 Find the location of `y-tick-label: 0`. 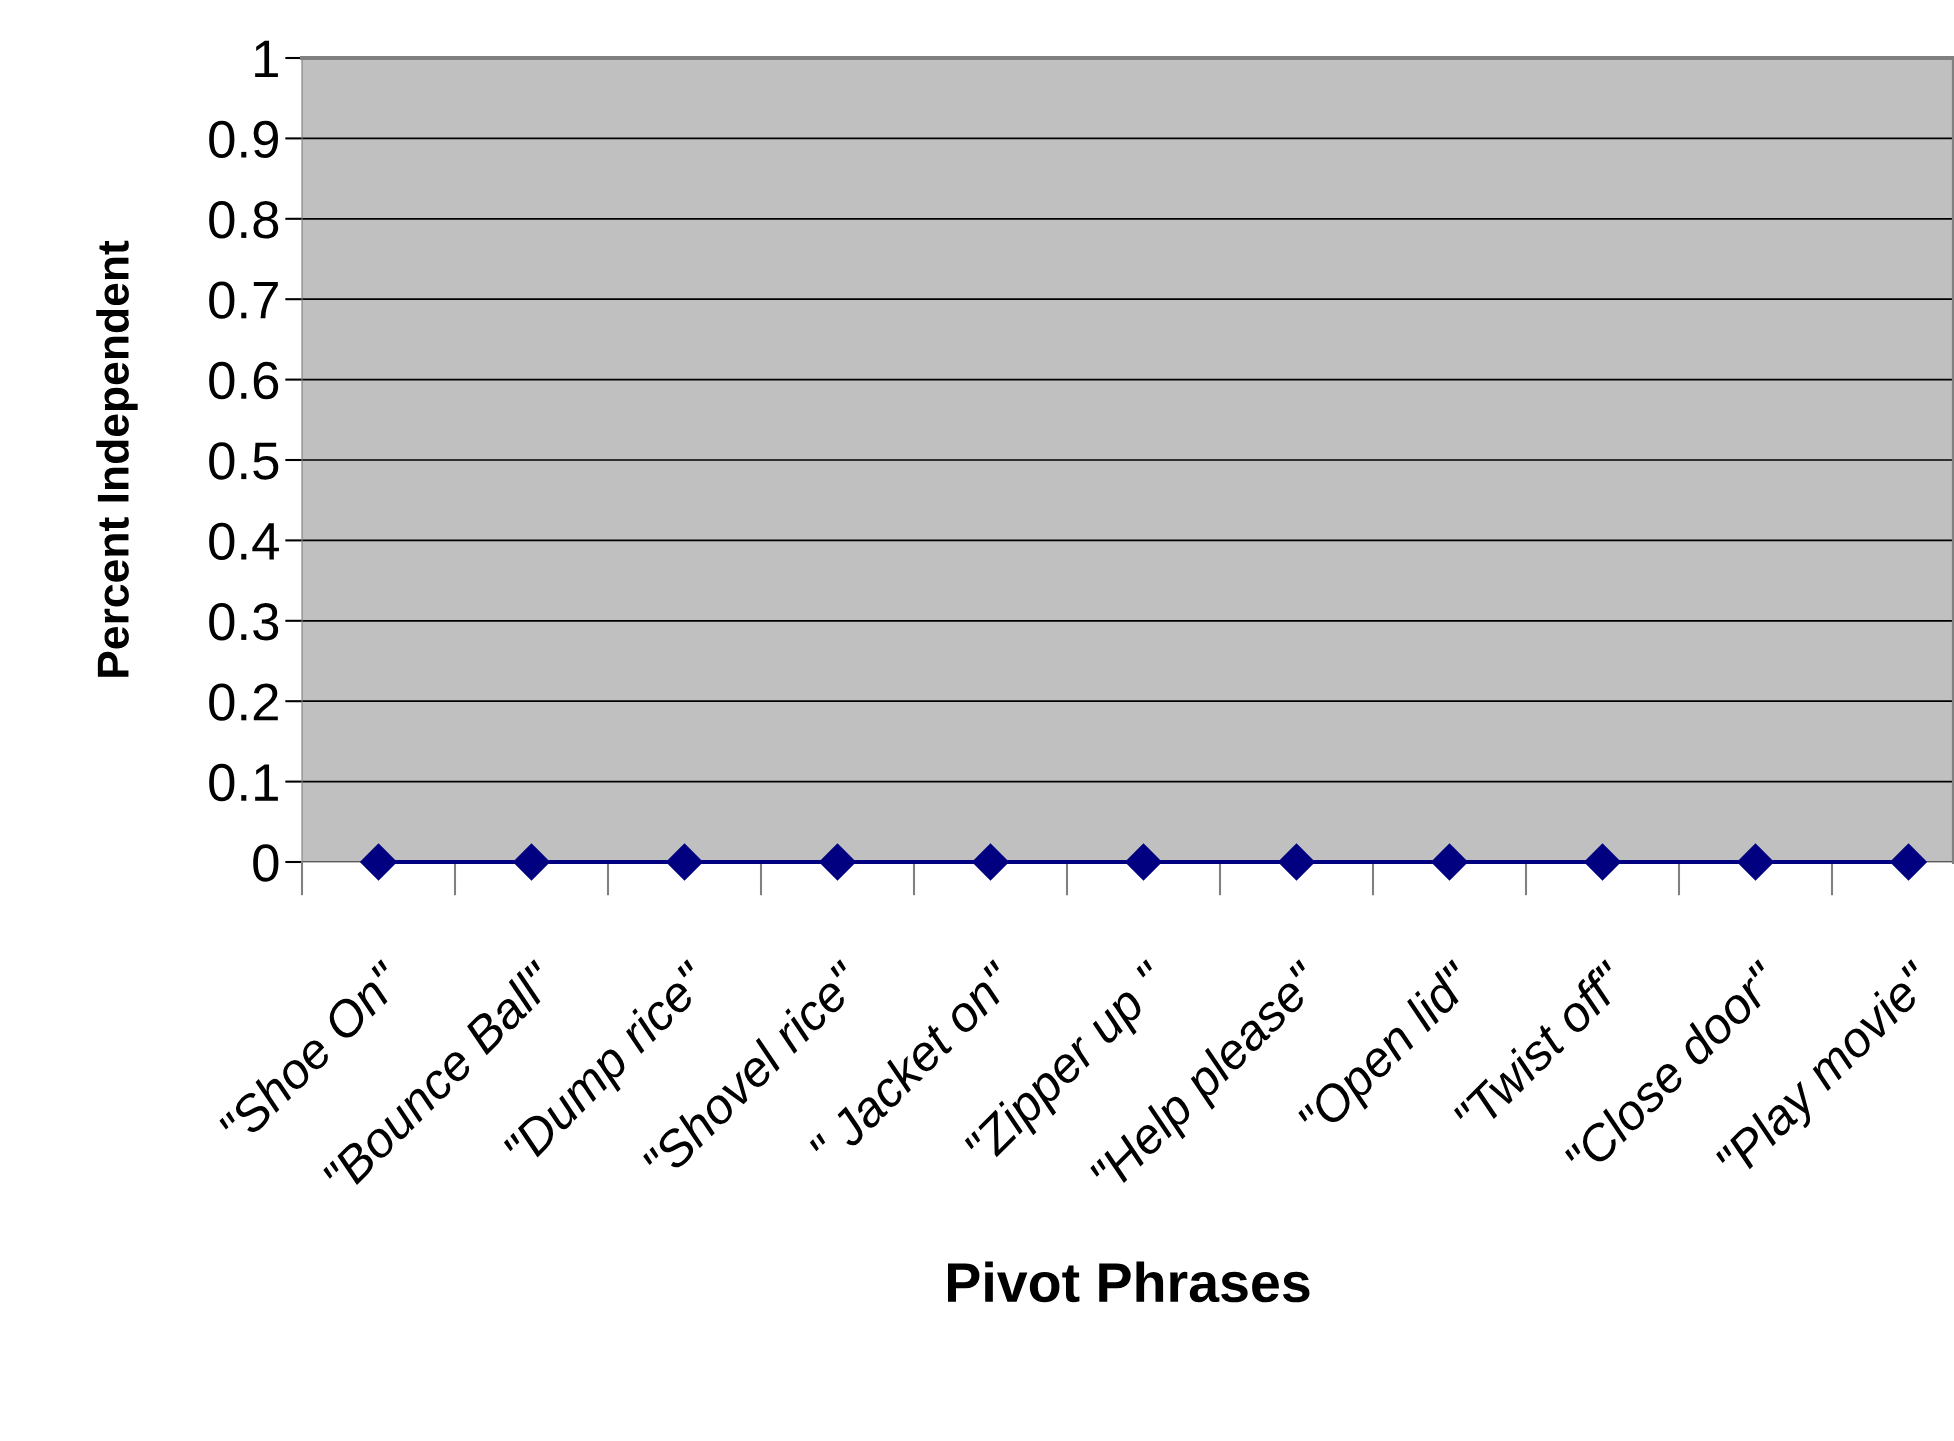

y-tick-label: 0 is located at coordinates (266, 863).